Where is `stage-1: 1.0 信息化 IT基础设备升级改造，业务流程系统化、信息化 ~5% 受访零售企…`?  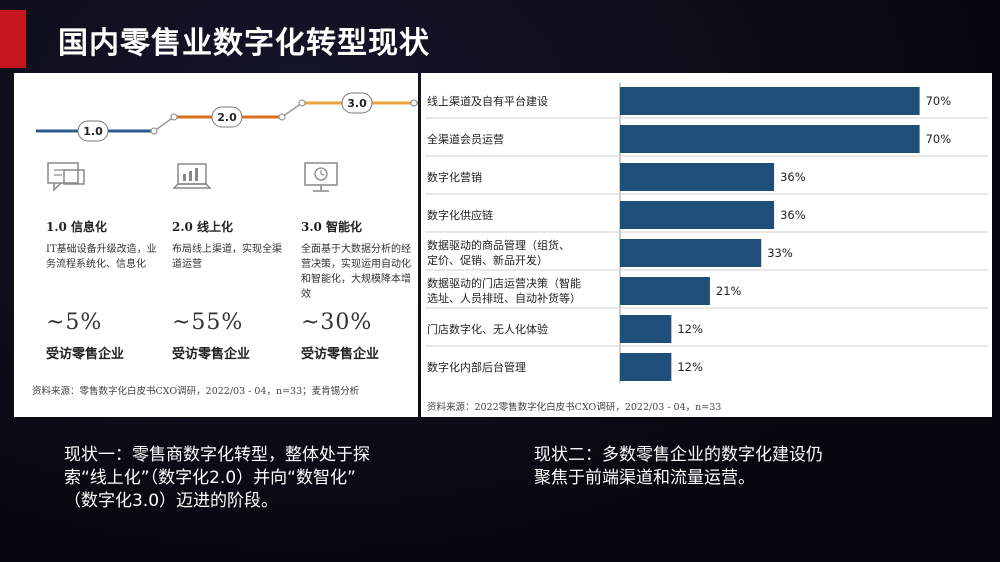
stage-1: 1.0 信息化 IT基础设备升级改造，业务流程系统化、信息化 ~5% 受访零售企… is located at coordinates (107, 261).